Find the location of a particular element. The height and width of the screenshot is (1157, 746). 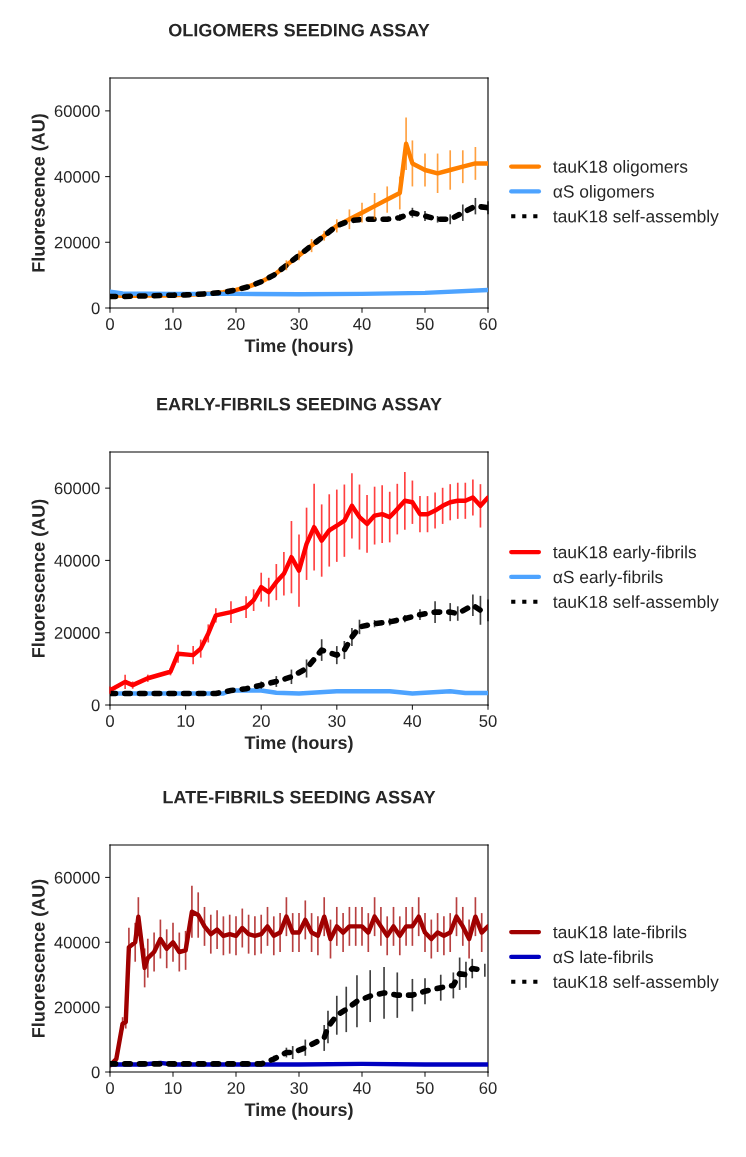

legend-label: αS oligomers is located at coordinates (603, 193).